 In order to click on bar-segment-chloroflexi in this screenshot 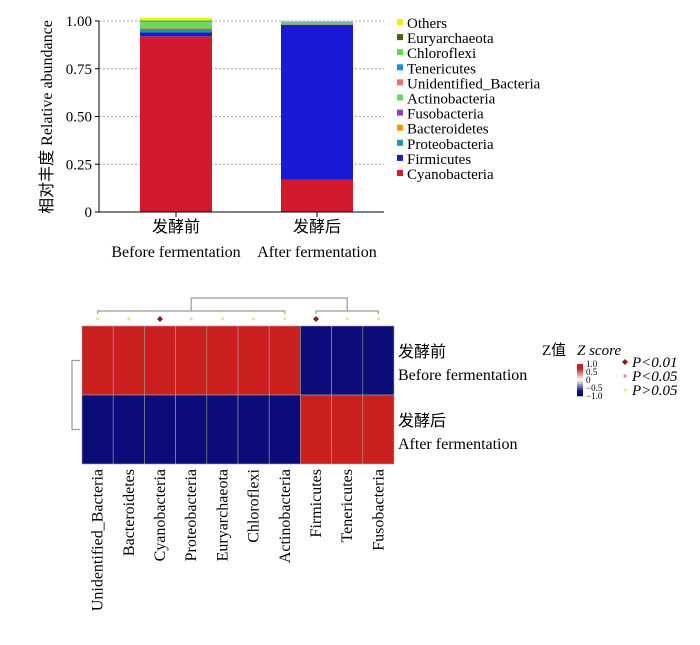, I will do `click(176, 20)`.